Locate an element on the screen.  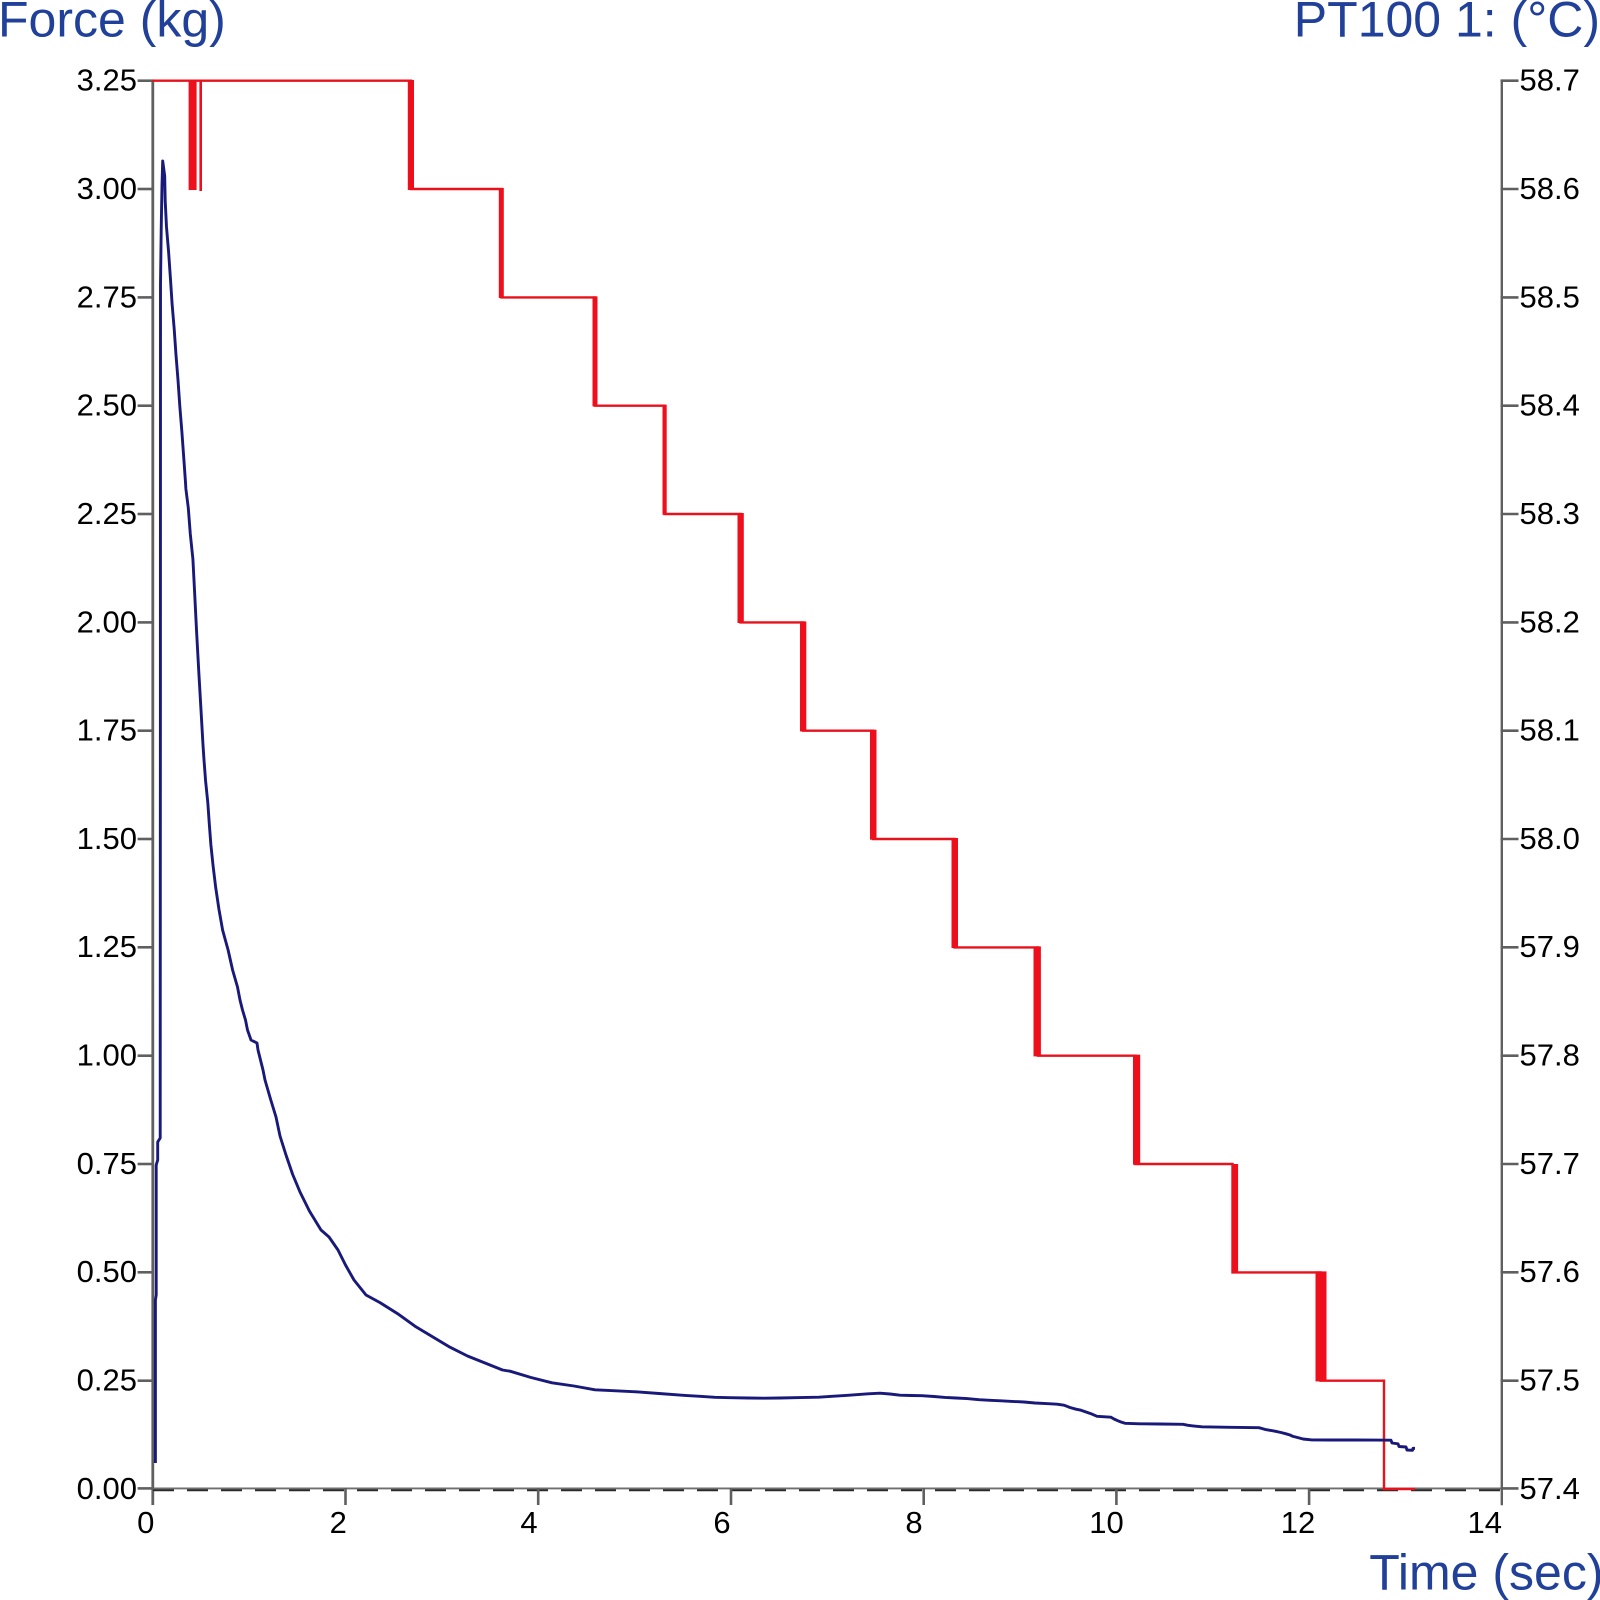
svg-text: 0 is located at coordinates (145, 1522).